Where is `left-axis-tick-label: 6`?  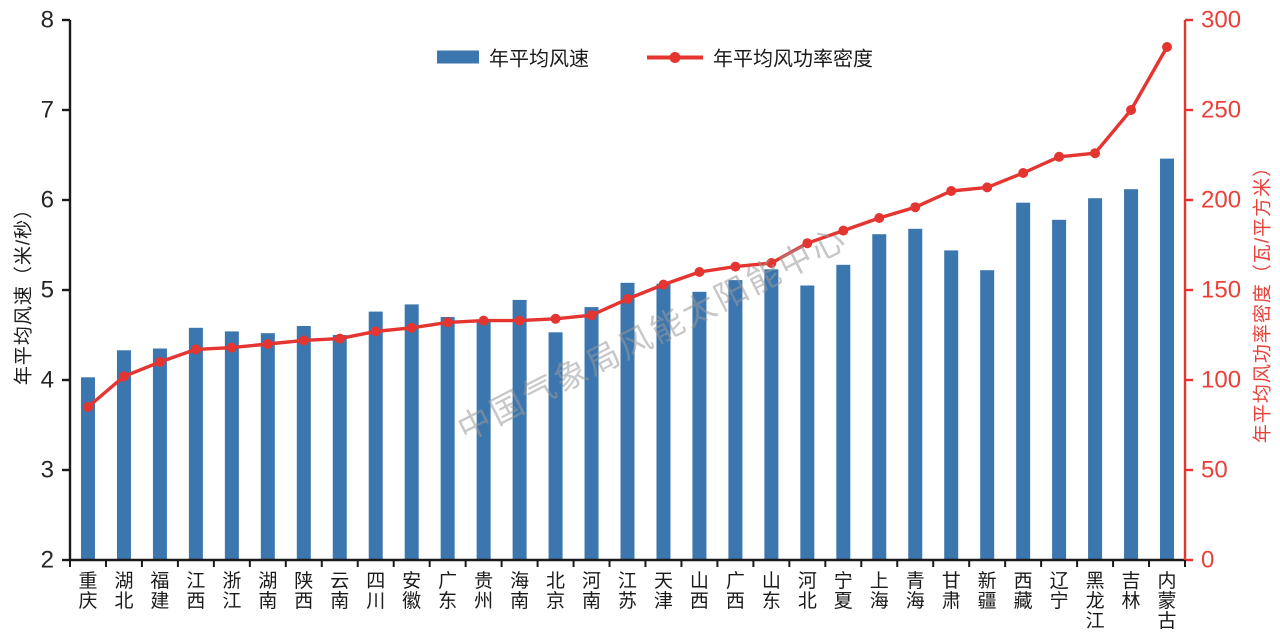 left-axis-tick-label: 6 is located at coordinates (47, 200).